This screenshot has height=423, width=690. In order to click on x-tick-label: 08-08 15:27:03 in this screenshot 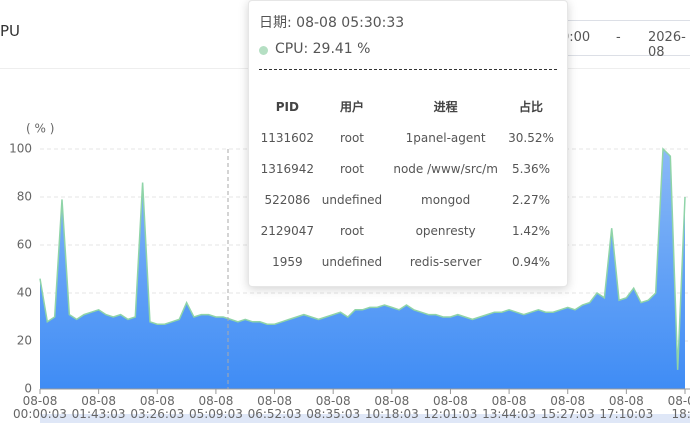, I will do `click(567, 407)`.